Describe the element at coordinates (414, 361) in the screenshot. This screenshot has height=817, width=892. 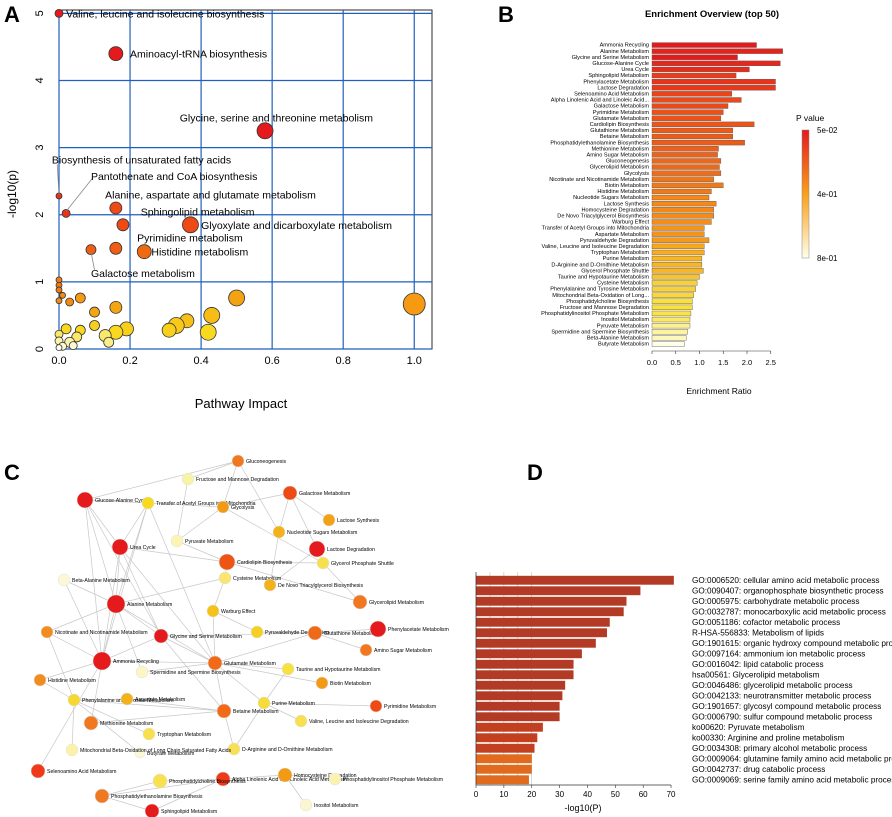
I see `a-x-tick-label: 1.0` at that location.